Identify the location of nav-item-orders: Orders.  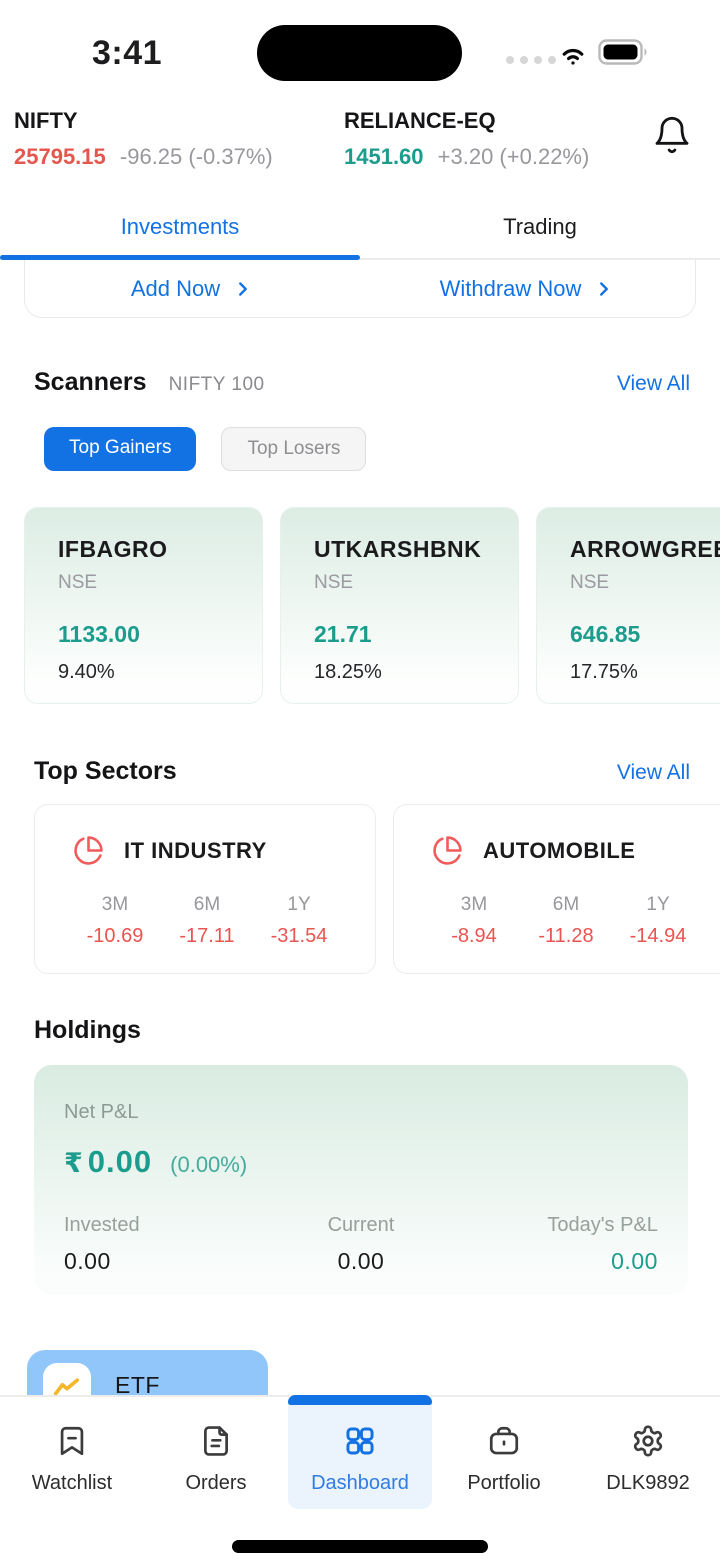
(216, 1453).